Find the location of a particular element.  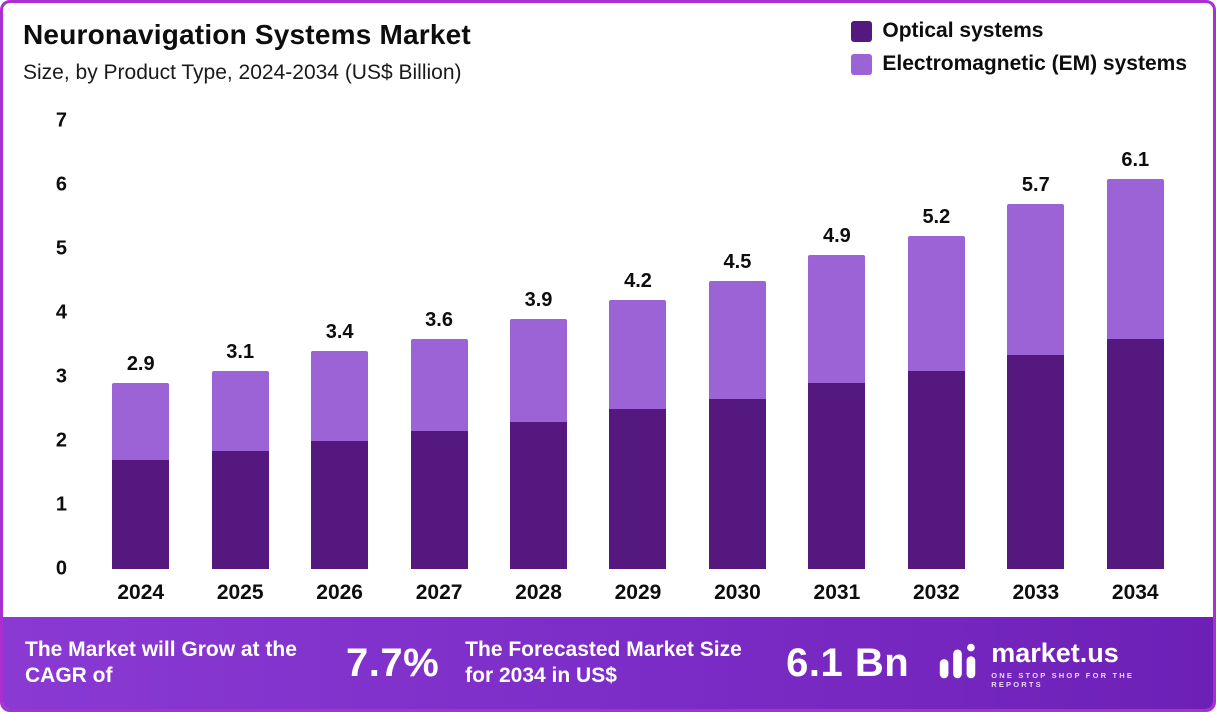

bar-column: 5.7 is located at coordinates (1035, 345).